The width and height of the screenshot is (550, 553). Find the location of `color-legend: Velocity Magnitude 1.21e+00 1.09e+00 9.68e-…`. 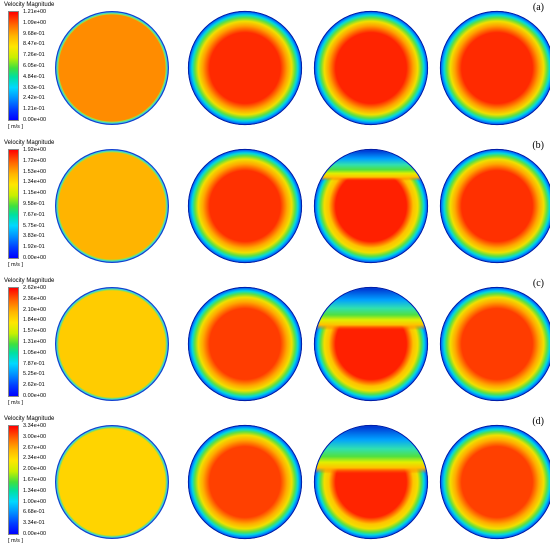

color-legend: Velocity Magnitude 1.21e+00 1.09e+00 9.68e-… is located at coordinates (29, 67).